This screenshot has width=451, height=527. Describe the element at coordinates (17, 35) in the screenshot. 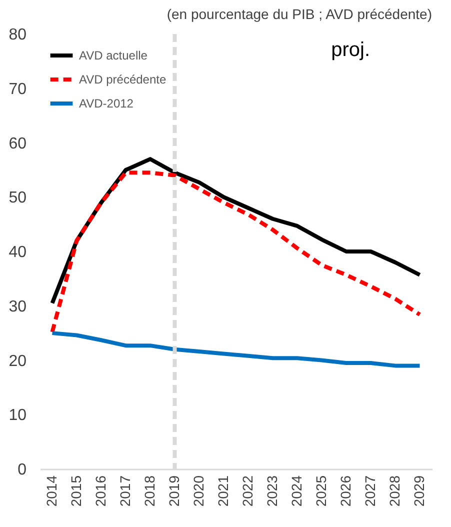

I see `y-tick-label: 80` at that location.